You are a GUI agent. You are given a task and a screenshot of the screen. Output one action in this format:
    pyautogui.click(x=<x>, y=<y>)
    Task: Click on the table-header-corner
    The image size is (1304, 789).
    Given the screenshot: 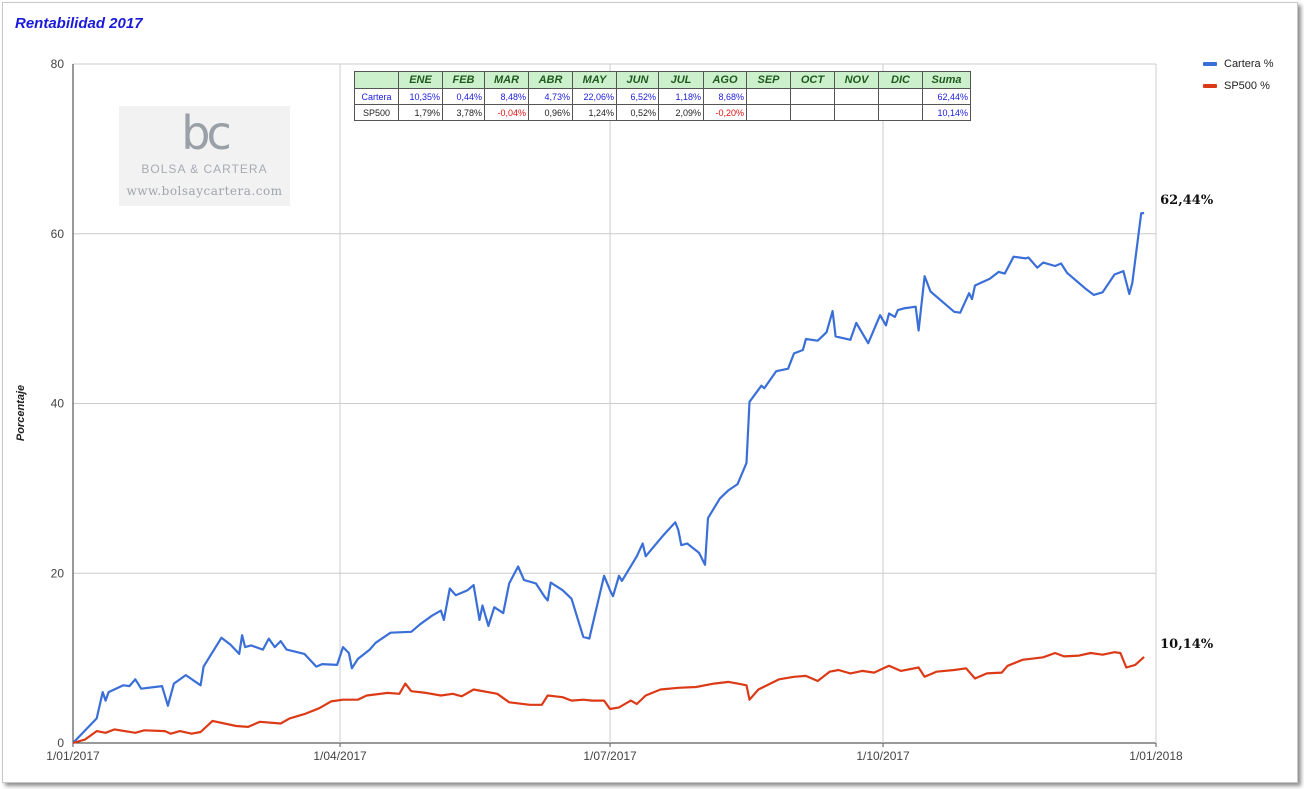 What is the action you would take?
    pyautogui.click(x=376, y=80)
    